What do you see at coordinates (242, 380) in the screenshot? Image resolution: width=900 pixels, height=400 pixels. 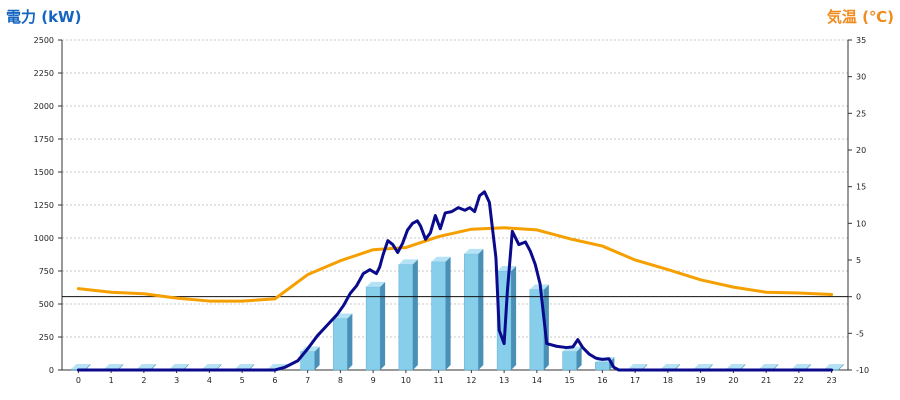 I see `x-tick-label: 5` at bounding box center [242, 380].